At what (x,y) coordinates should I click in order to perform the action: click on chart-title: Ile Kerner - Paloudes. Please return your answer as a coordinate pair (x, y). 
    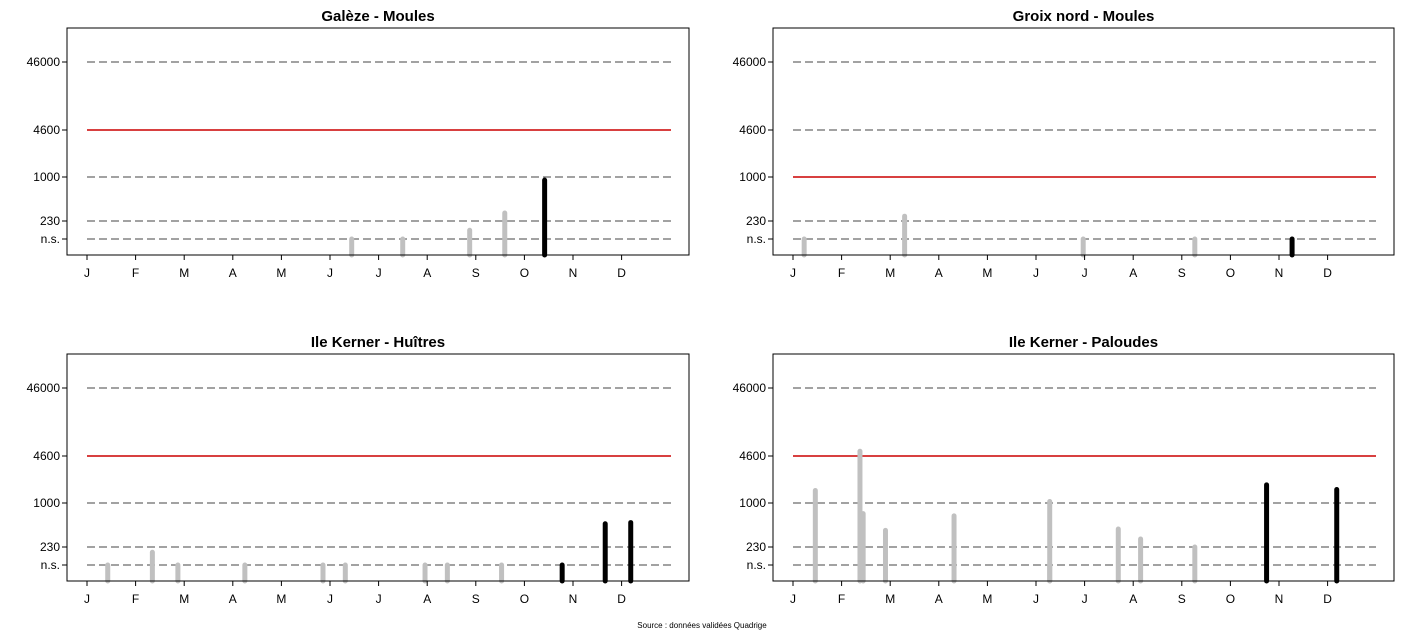
    Looking at the image, I should click on (1083, 342).